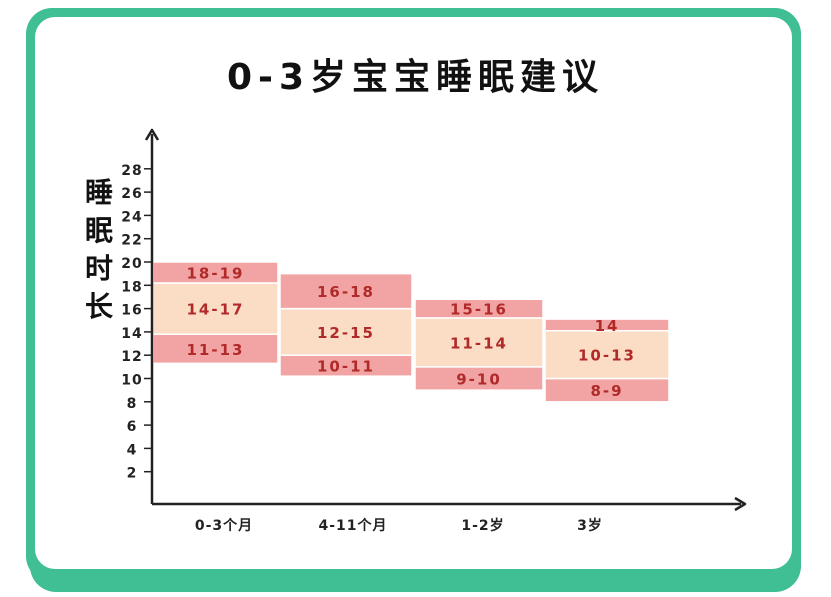  Describe the element at coordinates (352, 525) in the screenshot. I see `x-category-label: 4-11个月` at that location.